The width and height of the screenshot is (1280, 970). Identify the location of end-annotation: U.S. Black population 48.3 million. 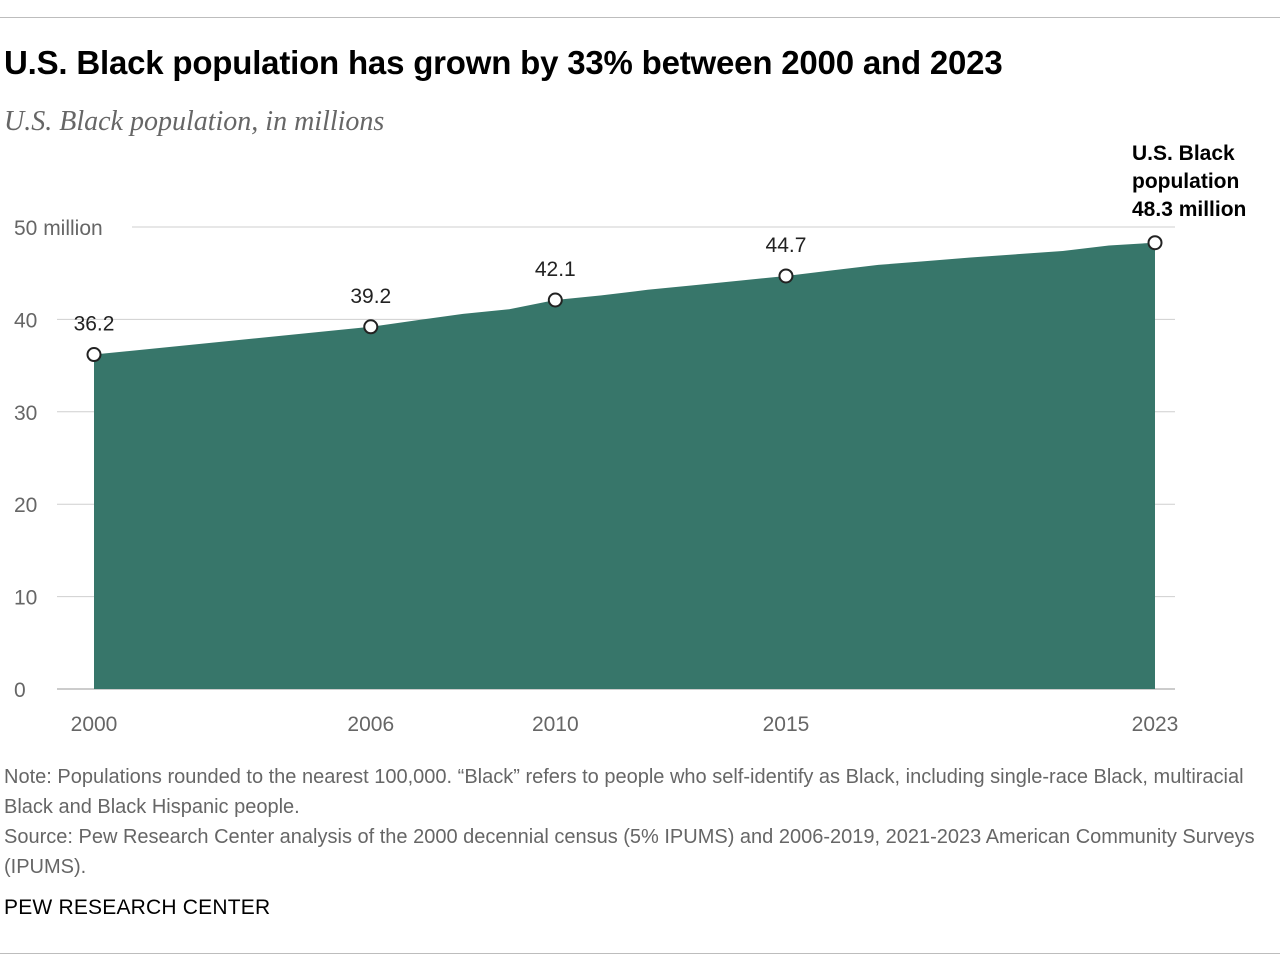
(1189, 181).